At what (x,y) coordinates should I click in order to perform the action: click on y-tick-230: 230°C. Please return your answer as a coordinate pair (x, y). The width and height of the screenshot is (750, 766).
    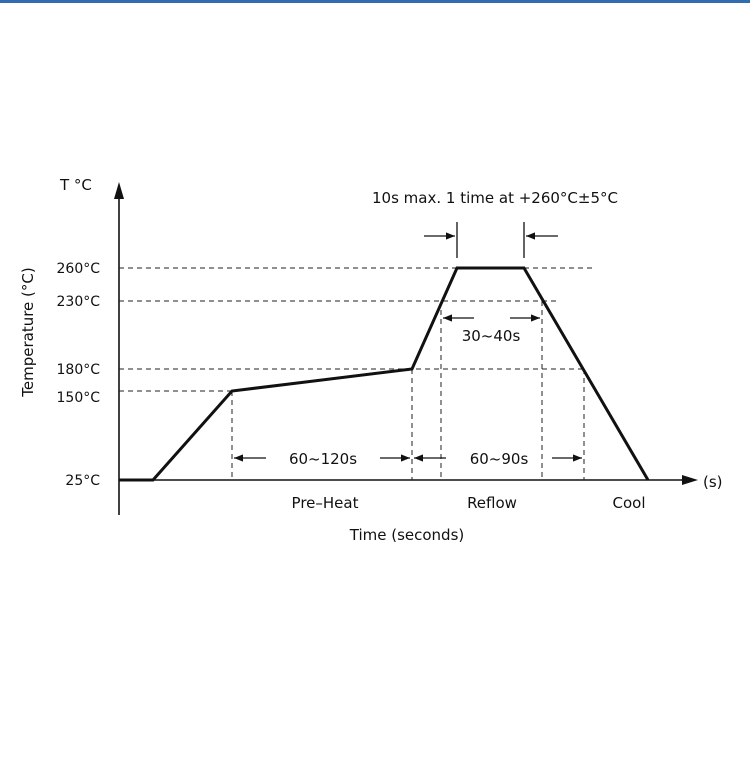
    Looking at the image, I should click on (79, 302).